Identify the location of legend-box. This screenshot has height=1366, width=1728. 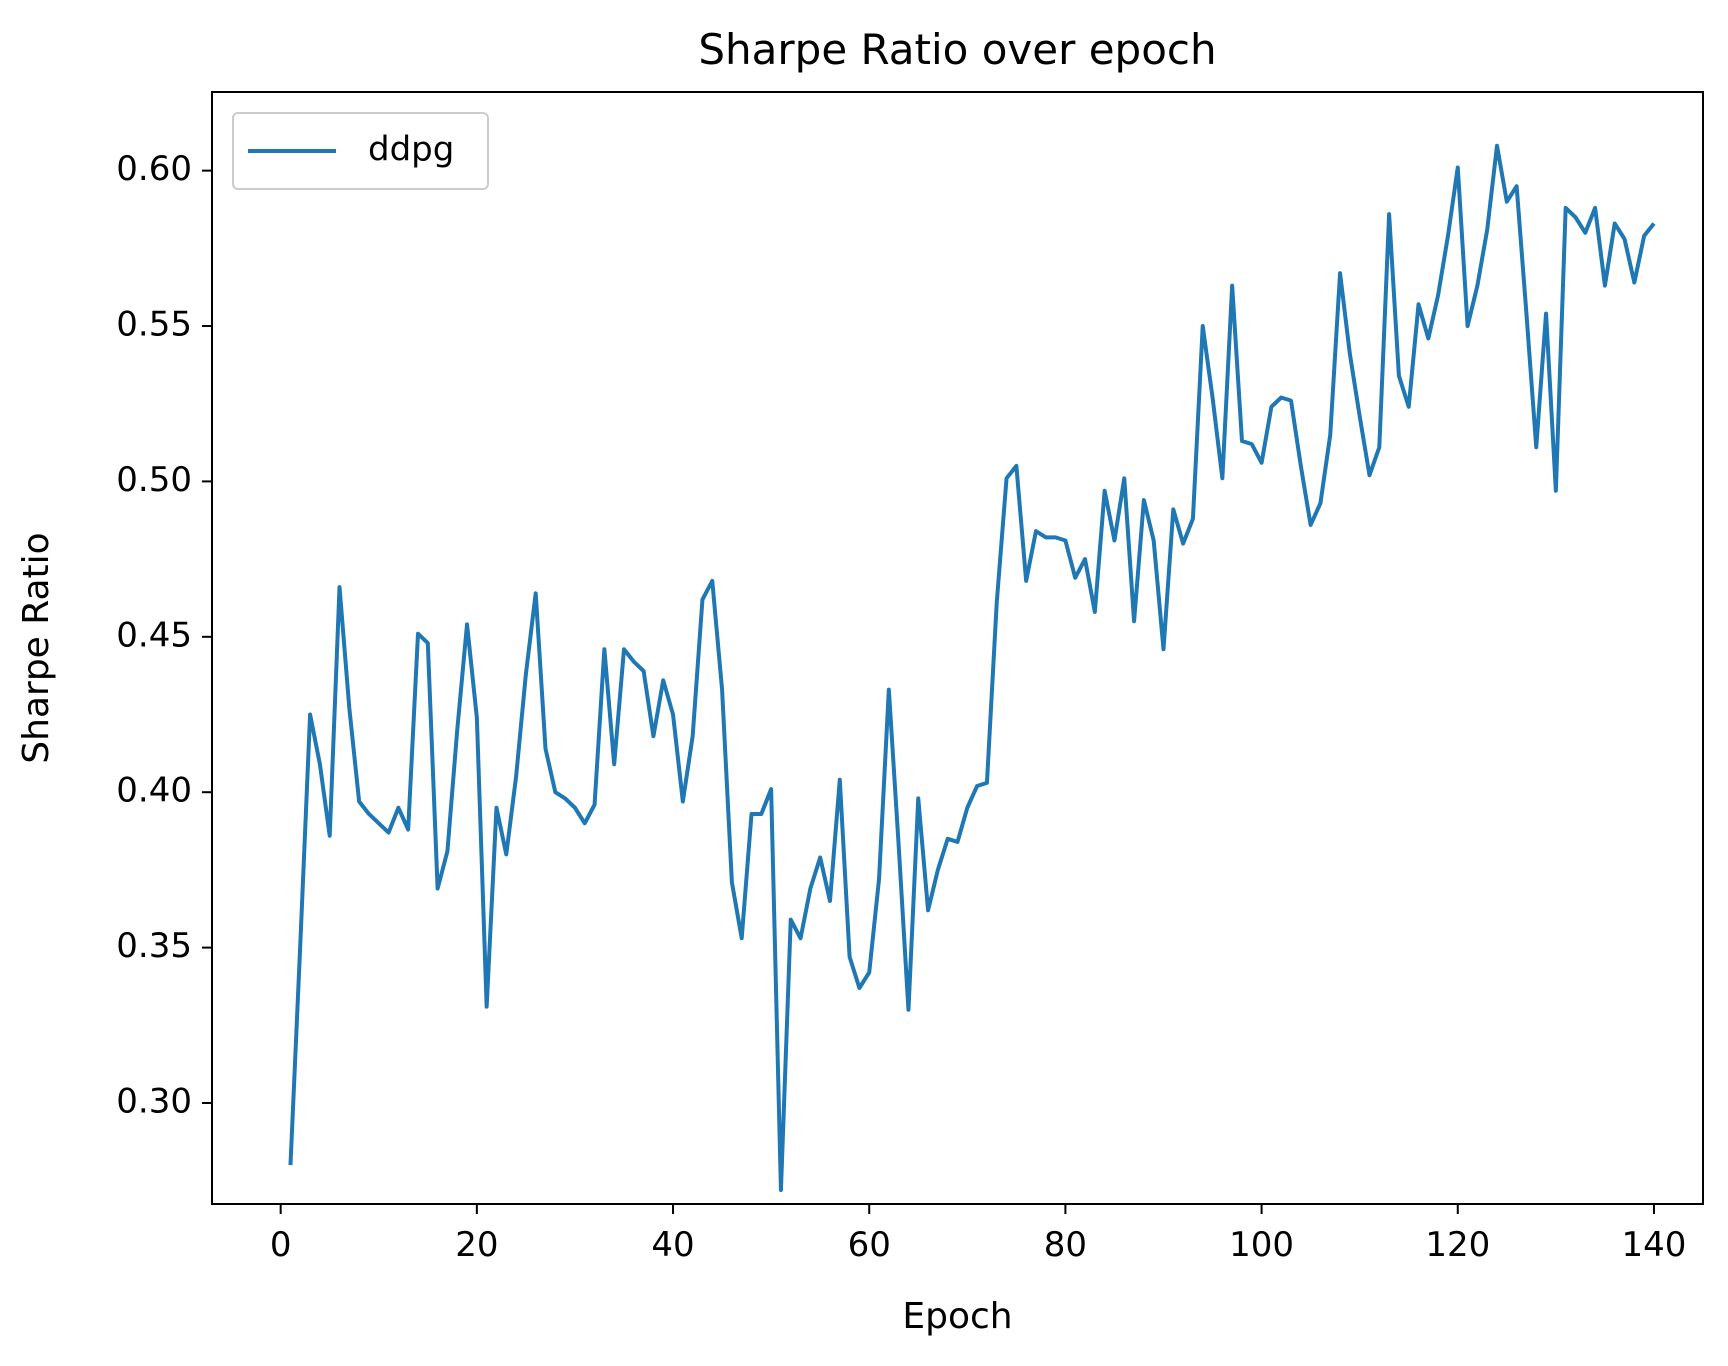
(360, 151).